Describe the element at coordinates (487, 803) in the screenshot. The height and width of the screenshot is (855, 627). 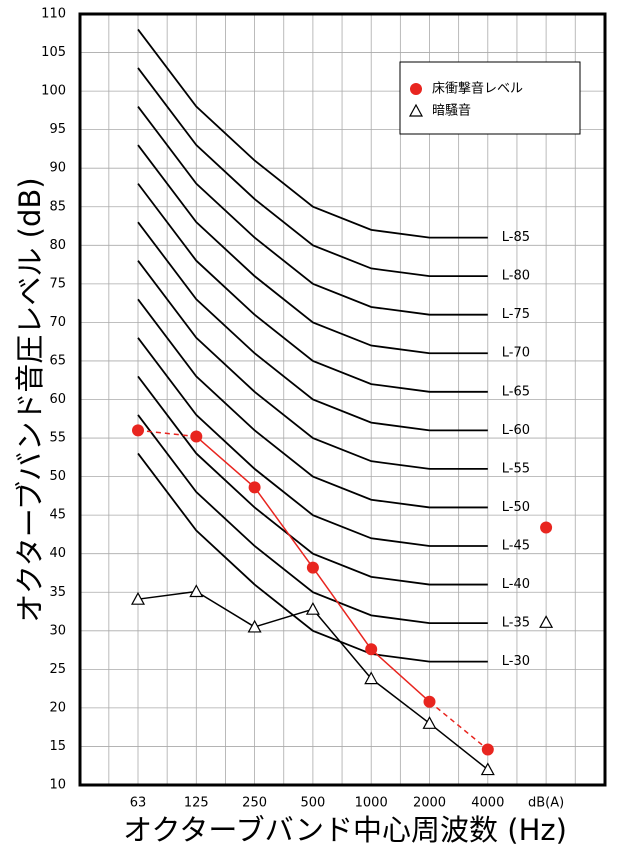
I see `x-tick-label: 4000` at that location.